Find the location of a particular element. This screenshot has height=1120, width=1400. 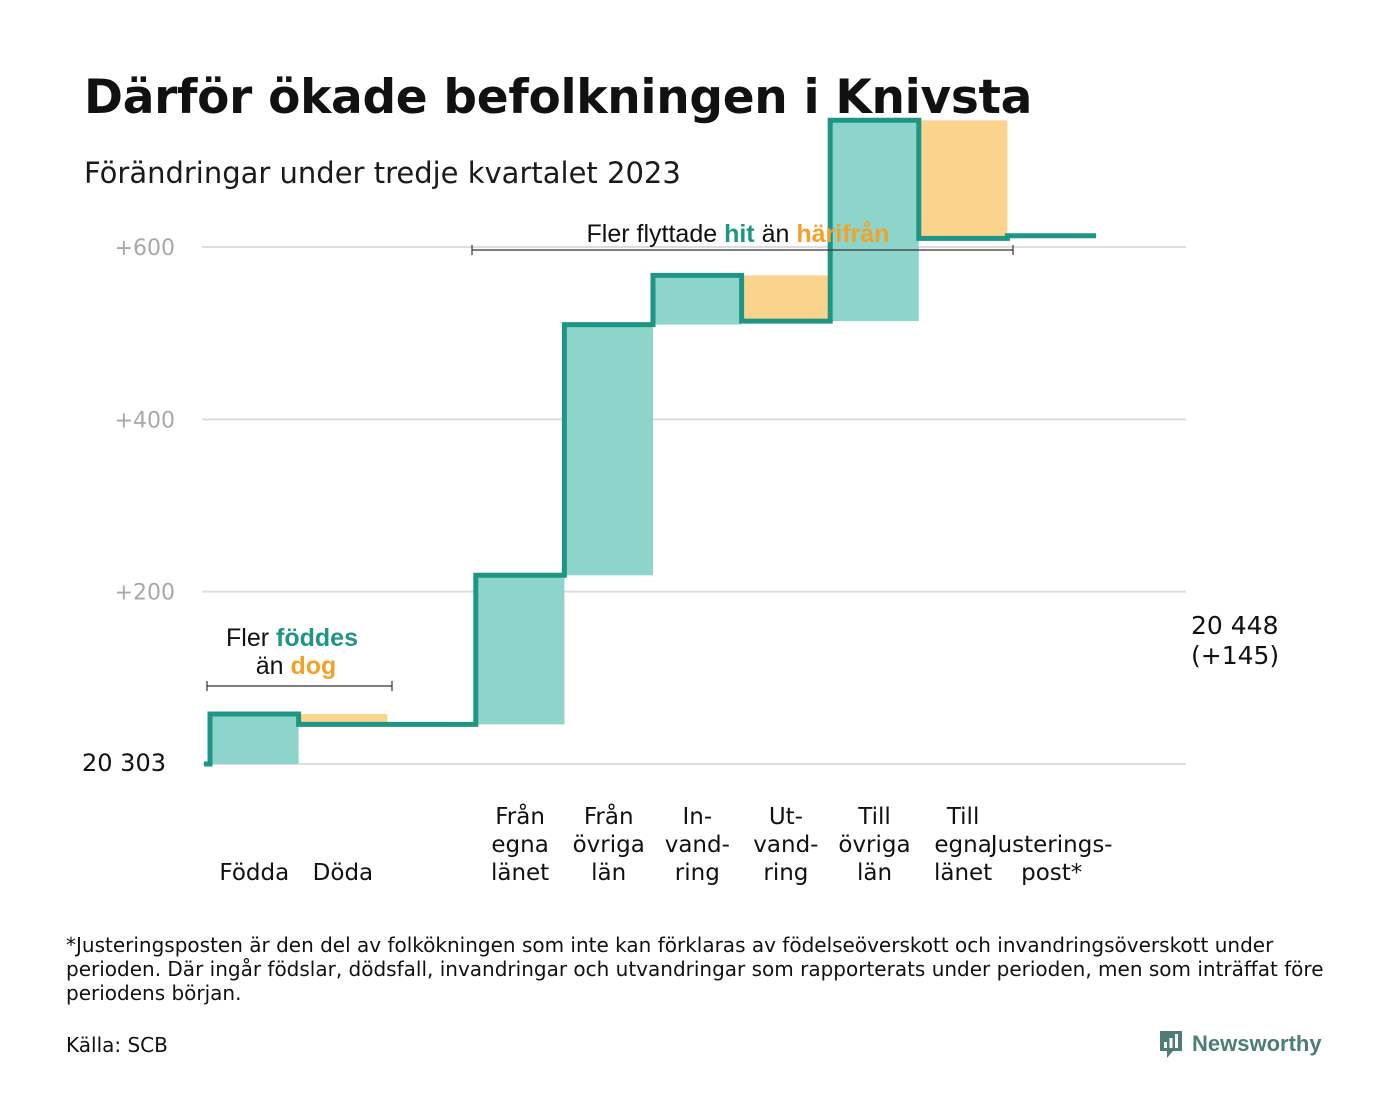

newsworthy-logo-icon is located at coordinates (1171, 1044).